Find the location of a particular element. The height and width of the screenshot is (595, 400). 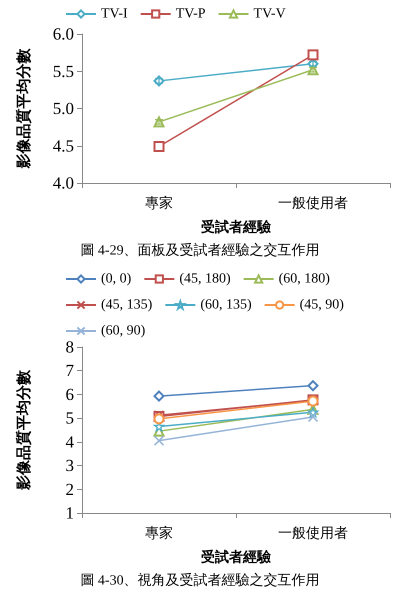

y-tick-label: 4 is located at coordinates (70, 442).